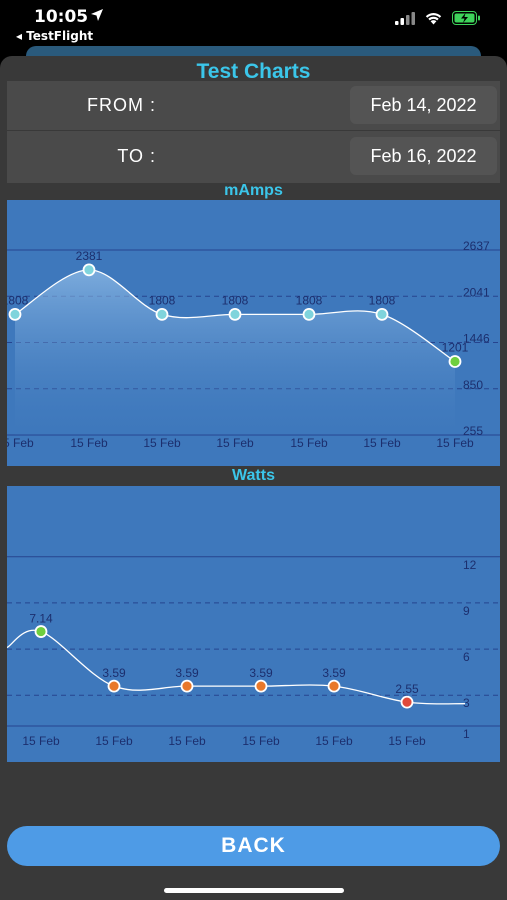 This screenshot has height=900, width=507. Describe the element at coordinates (236, 667) in the screenshot. I see `watts-series-line` at that location.